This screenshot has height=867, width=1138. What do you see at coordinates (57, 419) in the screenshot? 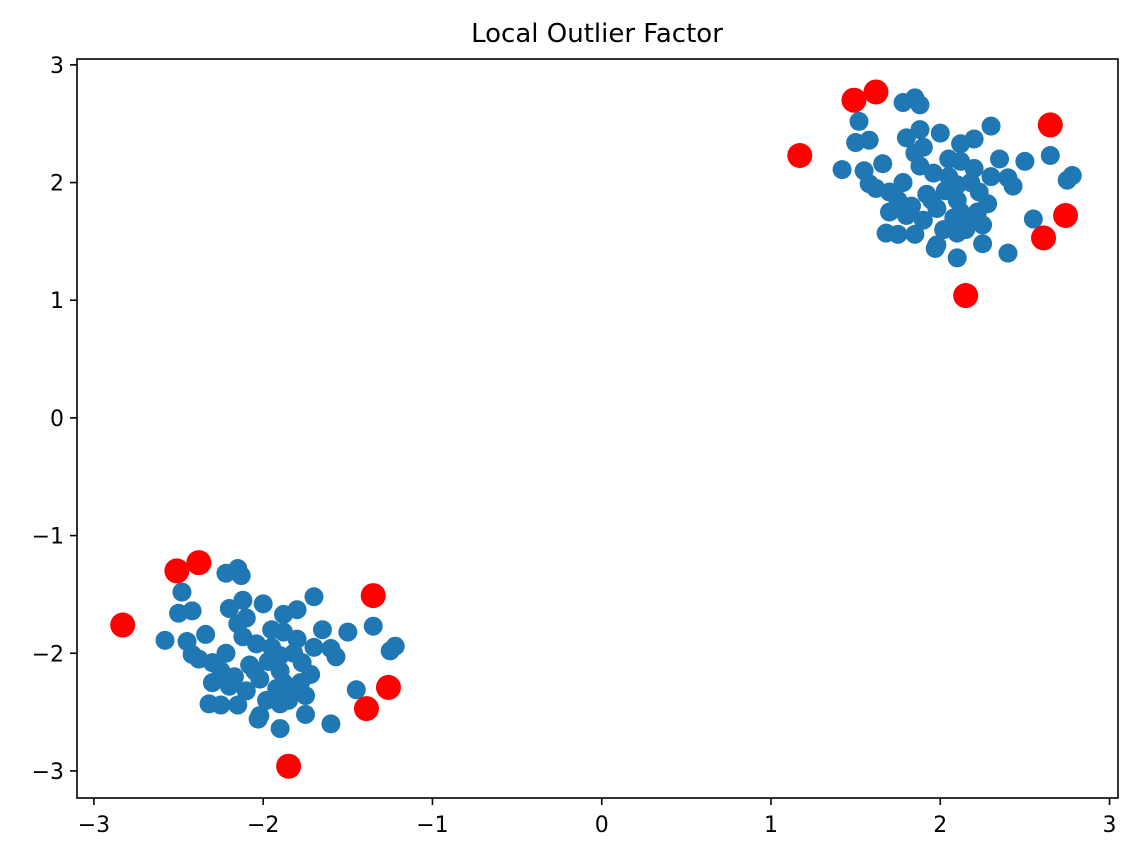
I see `y-tick-label: 0` at bounding box center [57, 419].